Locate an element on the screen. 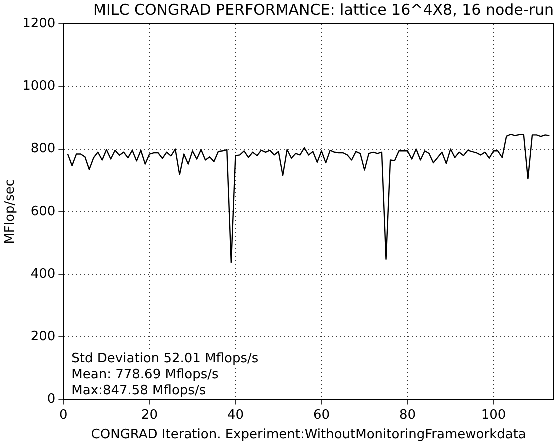 This screenshot has width=558, height=444. y-tick-label: 1000 is located at coordinates (39, 86).